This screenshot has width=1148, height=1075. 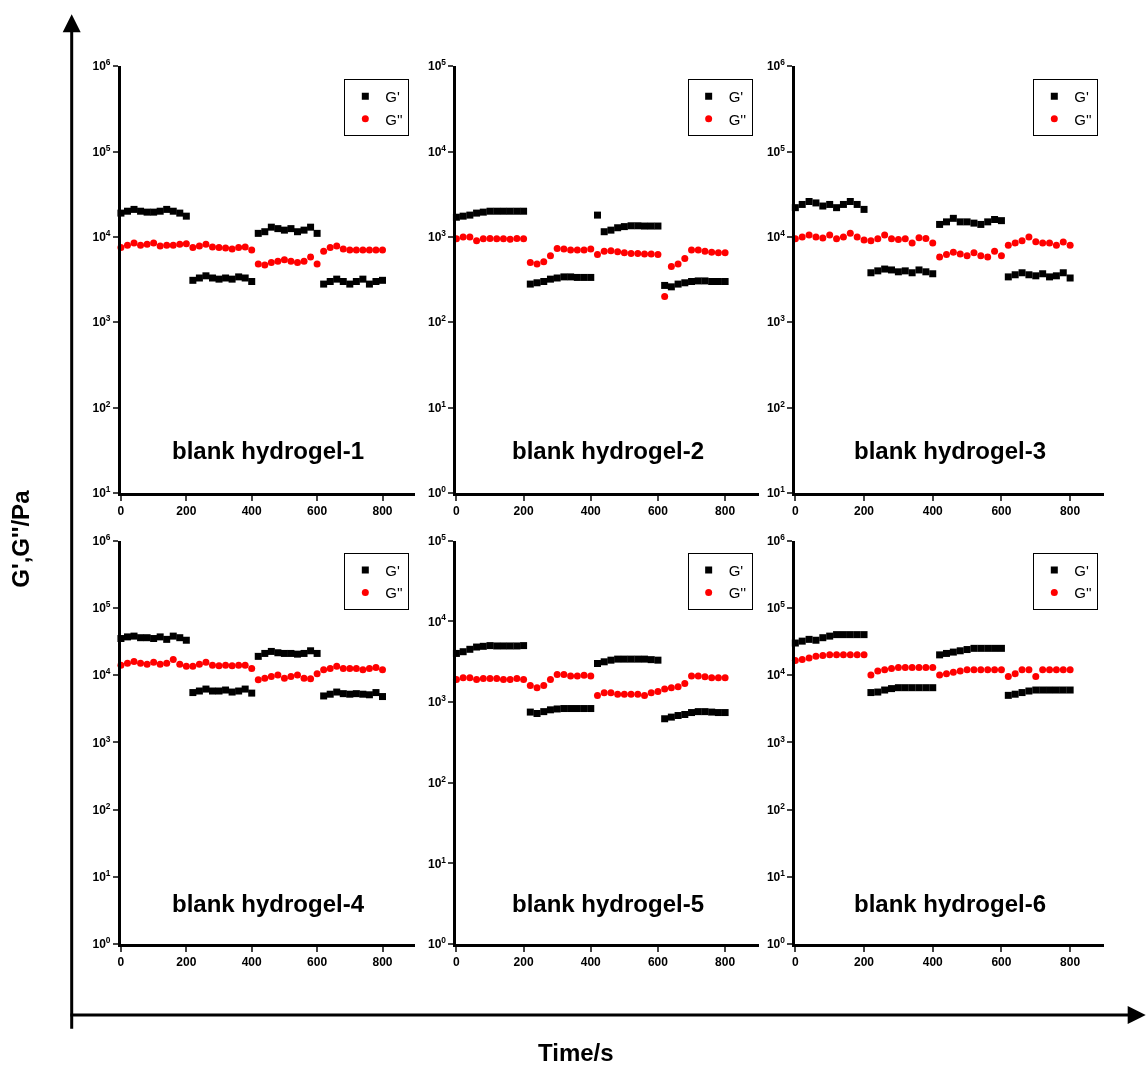 I want to click on y-axis-title: G',G''/Pa, so click(x=20, y=538).